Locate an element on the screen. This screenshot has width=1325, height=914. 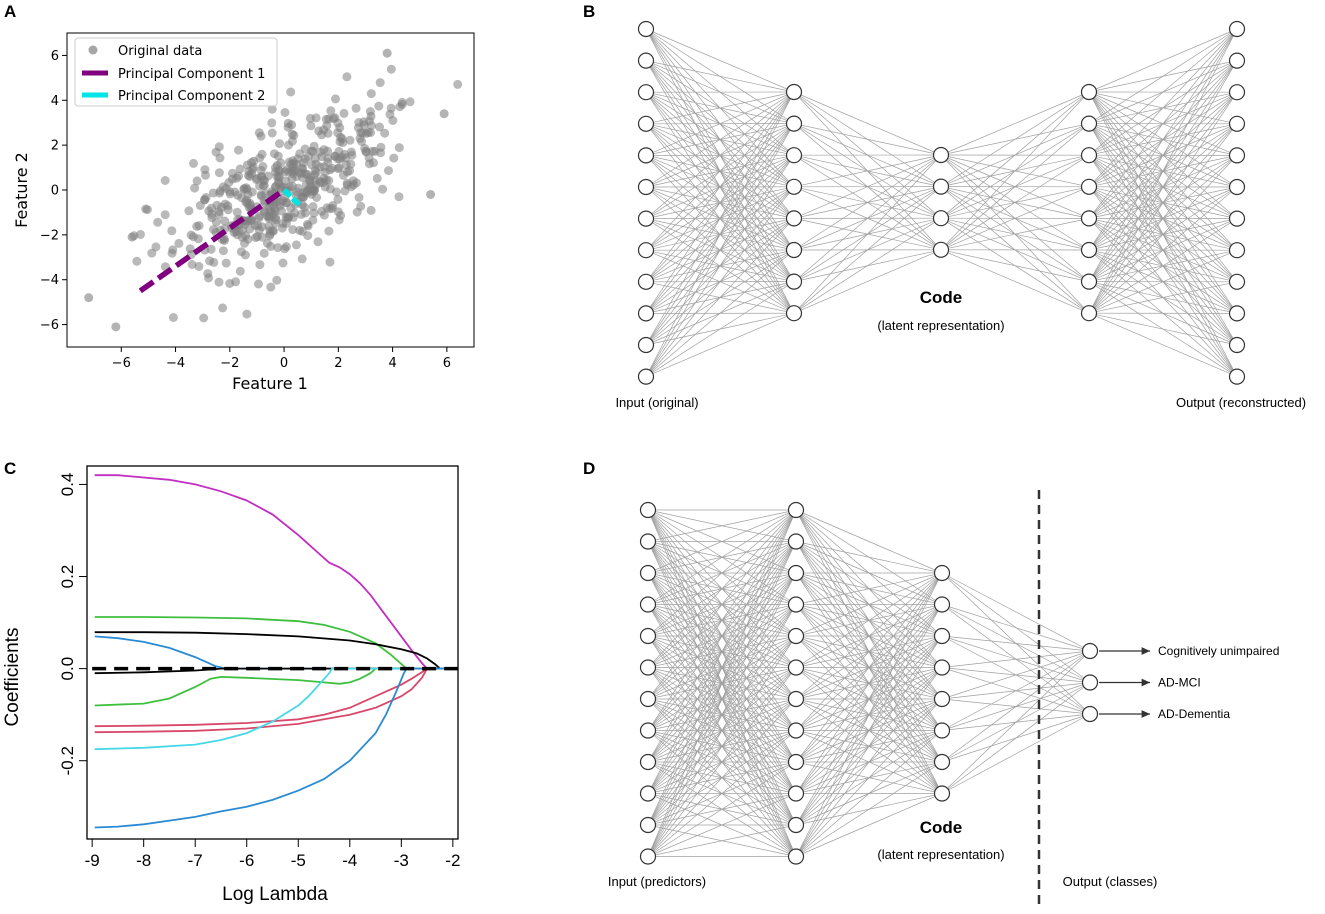
y-tick-label-c: 0.2 is located at coordinates (67, 577).